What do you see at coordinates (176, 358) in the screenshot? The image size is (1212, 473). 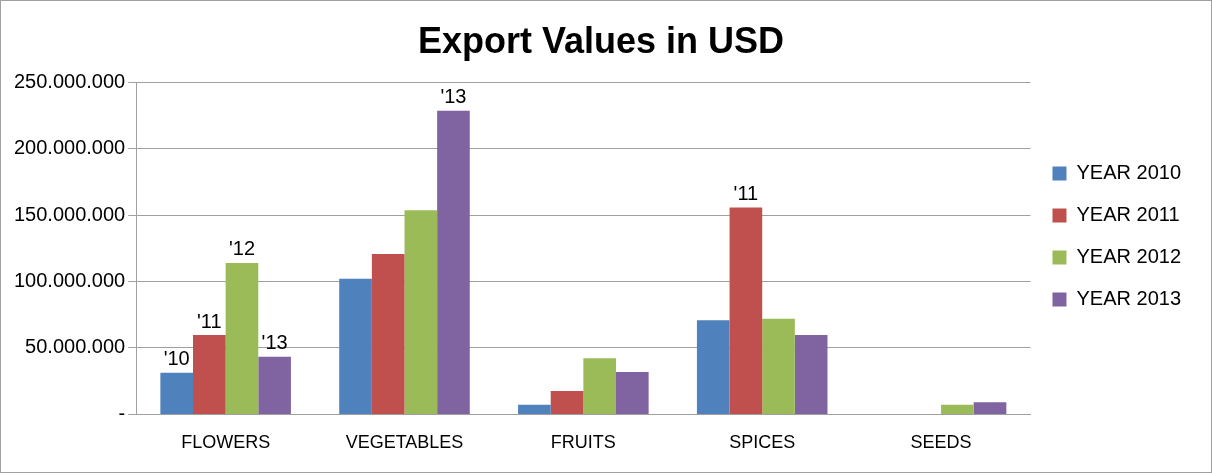 I see `annotation: '10` at bounding box center [176, 358].